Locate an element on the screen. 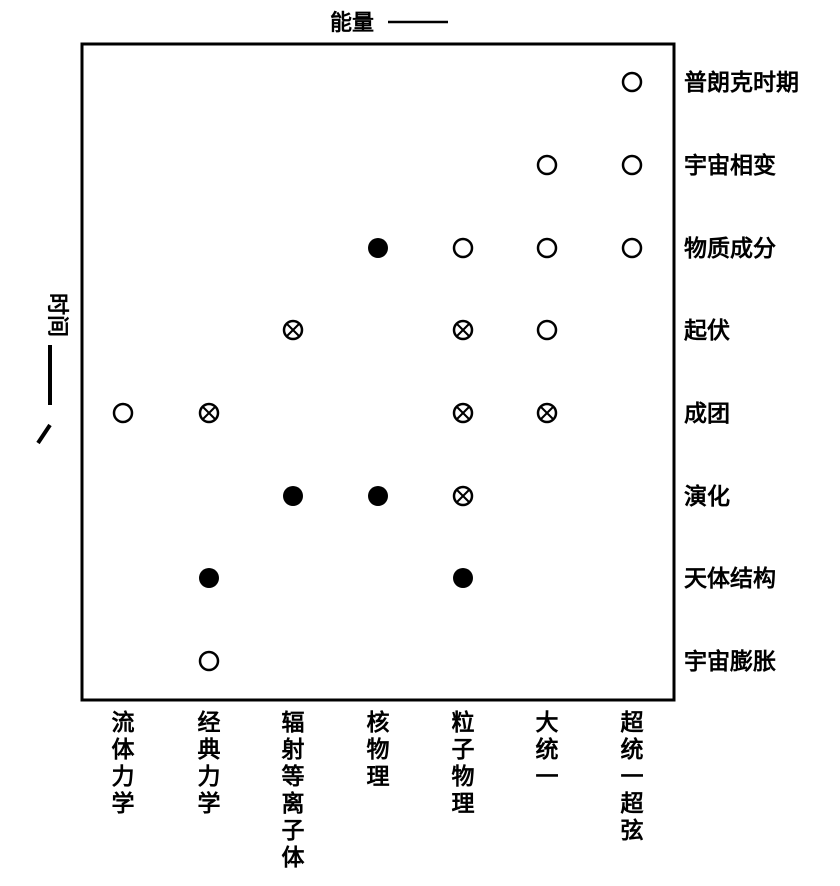  marker-expansion-classical-open is located at coordinates (209, 661).